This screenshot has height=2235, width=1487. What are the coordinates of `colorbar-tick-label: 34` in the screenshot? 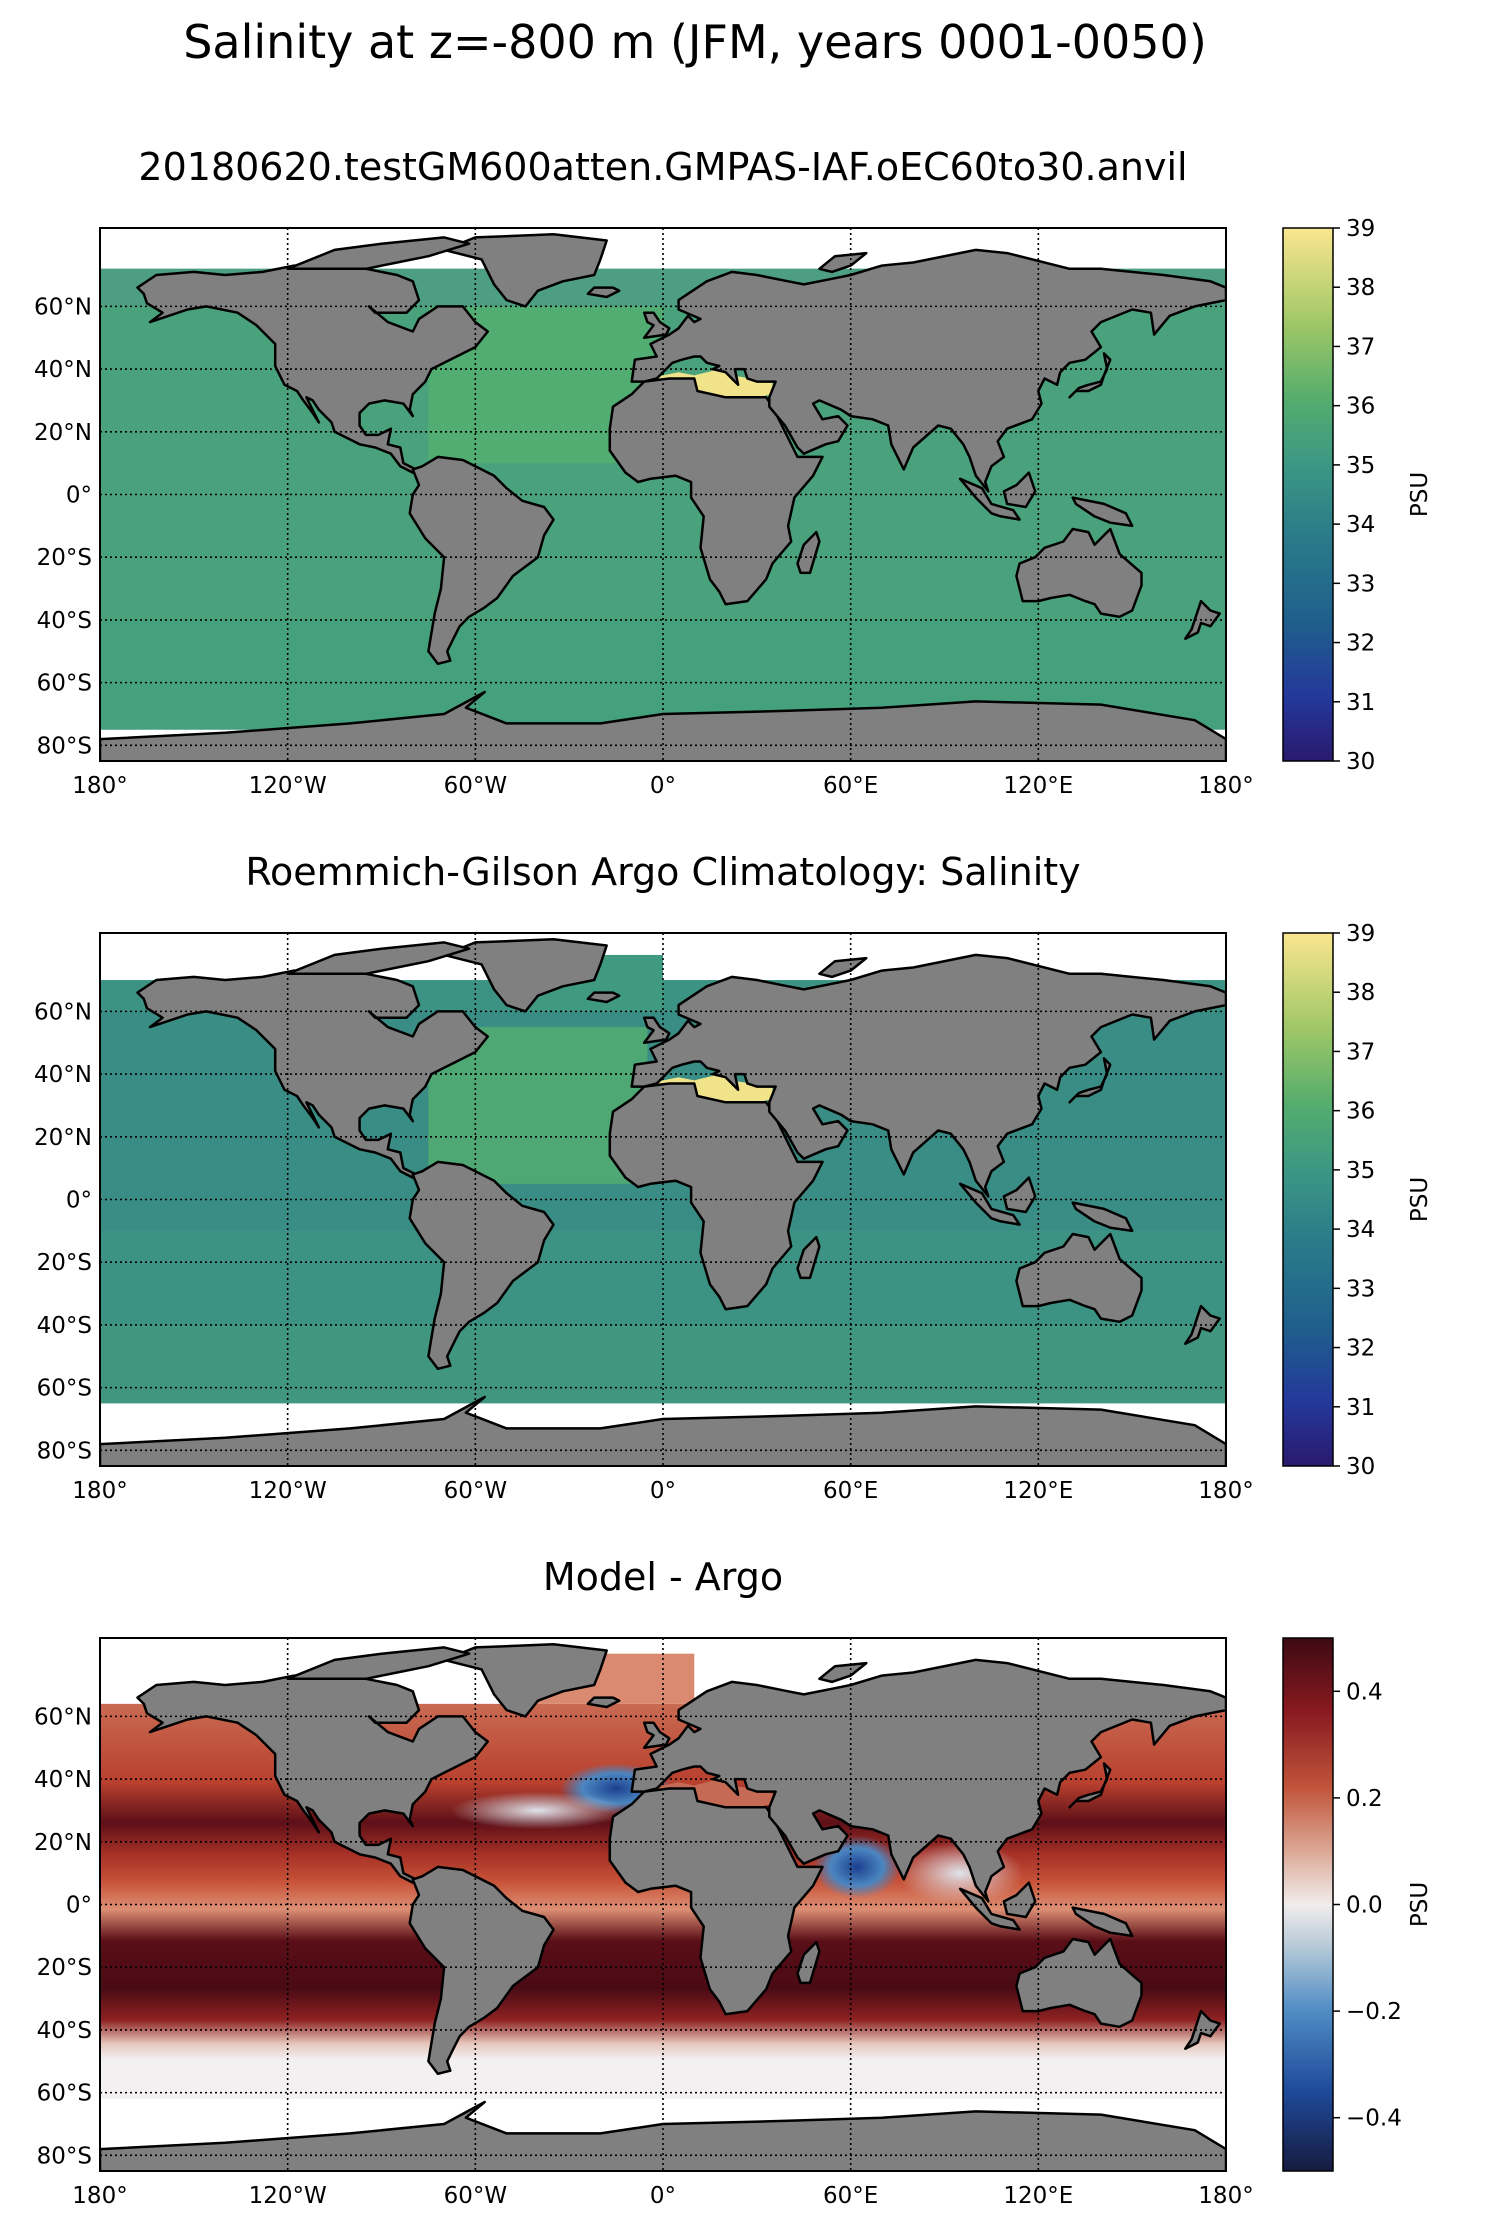 It's located at (1360, 525).